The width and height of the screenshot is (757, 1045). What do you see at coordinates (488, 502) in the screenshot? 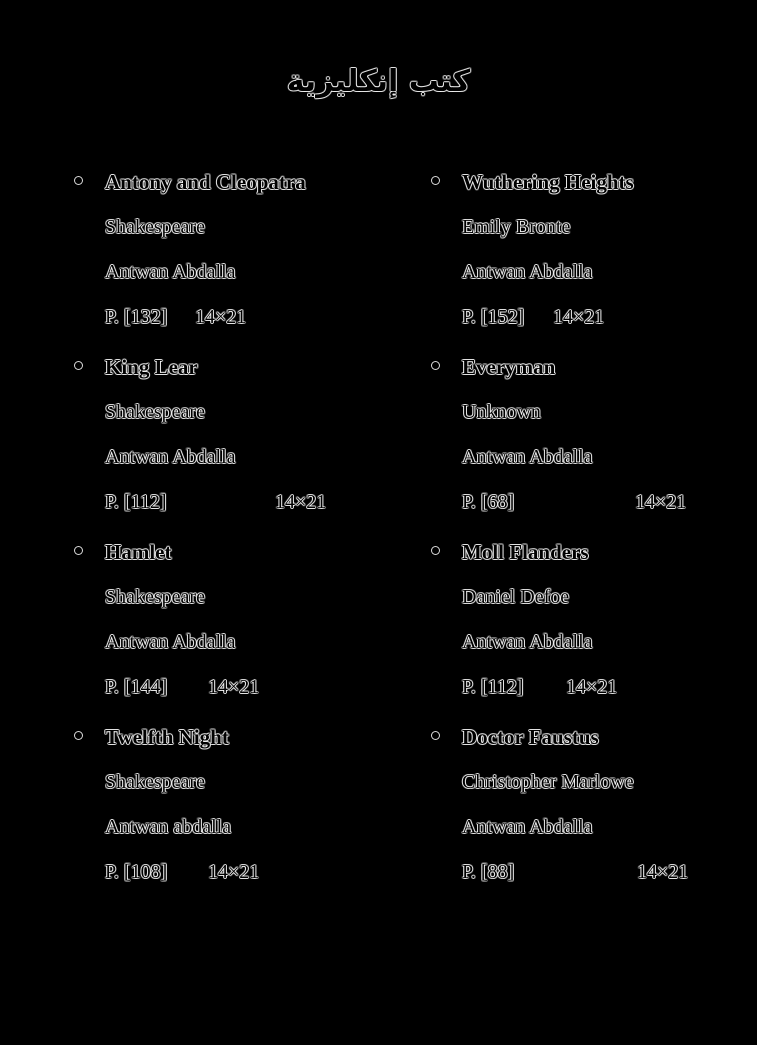
I see `book-pages: P. [68]` at bounding box center [488, 502].